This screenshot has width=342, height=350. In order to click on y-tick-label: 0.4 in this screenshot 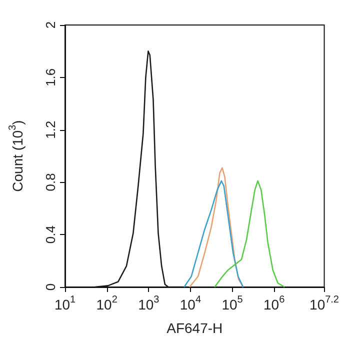, I will do `click(50, 235)`.